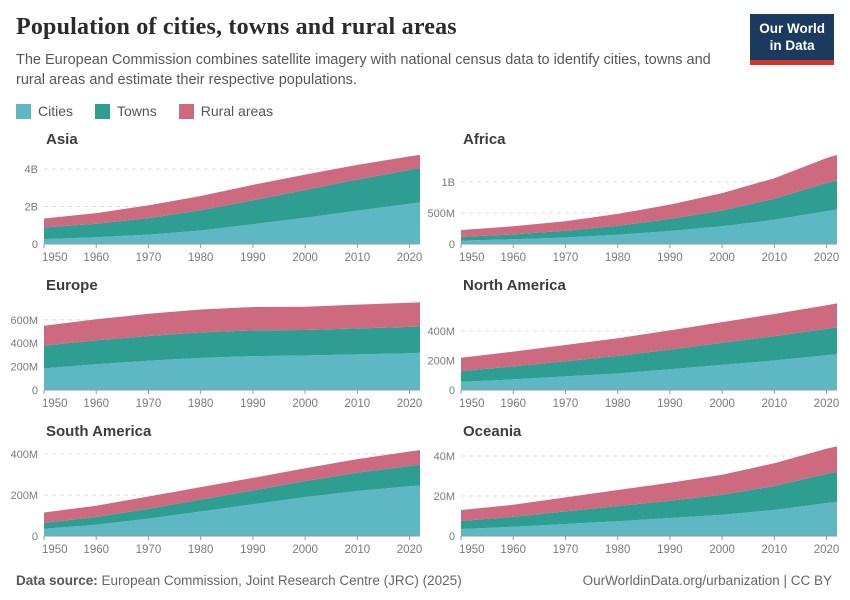  What do you see at coordinates (792, 45) in the screenshot?
I see `owid-logo-line2: in Data` at bounding box center [792, 45].